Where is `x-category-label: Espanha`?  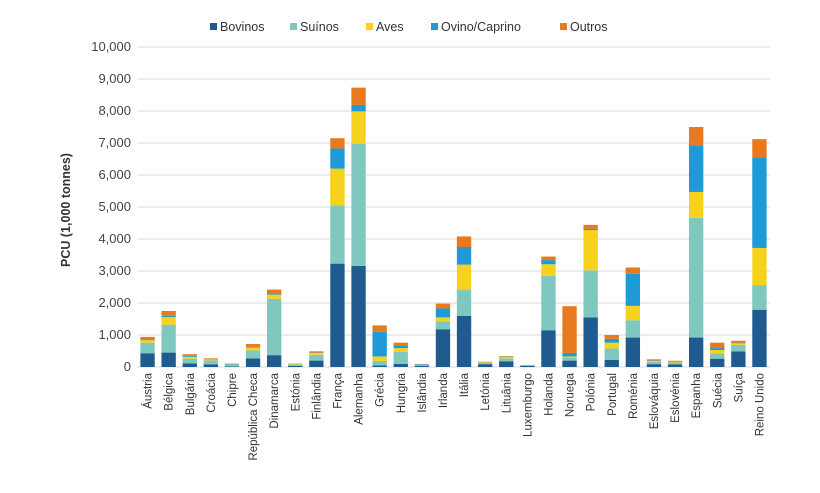 x-category-label: Espanha is located at coordinates (697, 395).